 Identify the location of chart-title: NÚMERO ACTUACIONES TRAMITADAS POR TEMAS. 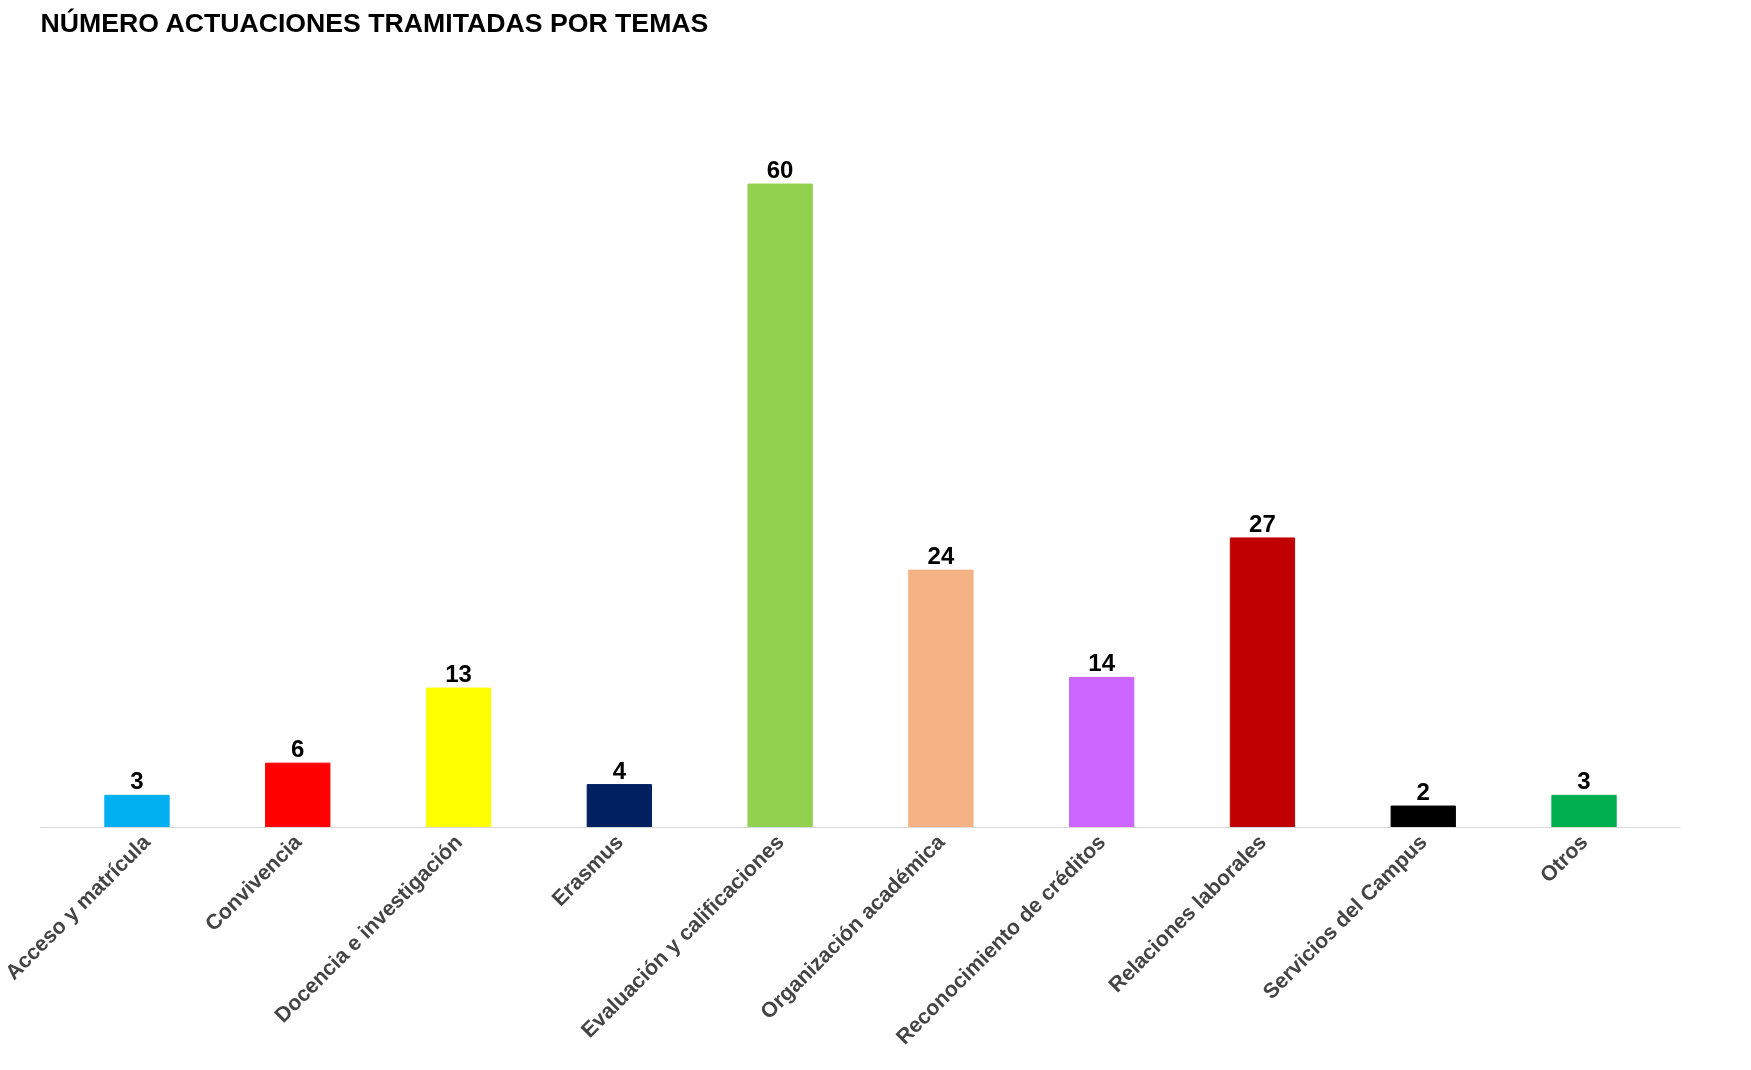
(374, 22).